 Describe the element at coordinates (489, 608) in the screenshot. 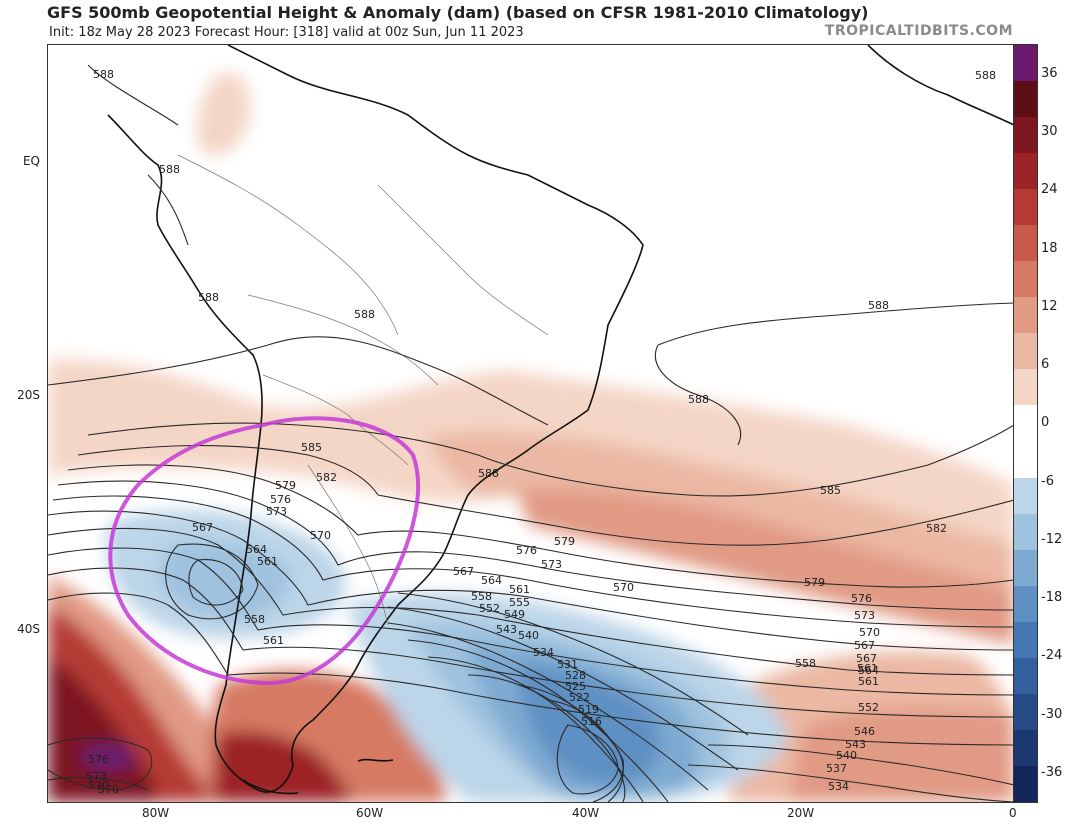

I see `contour-label: 552` at that location.